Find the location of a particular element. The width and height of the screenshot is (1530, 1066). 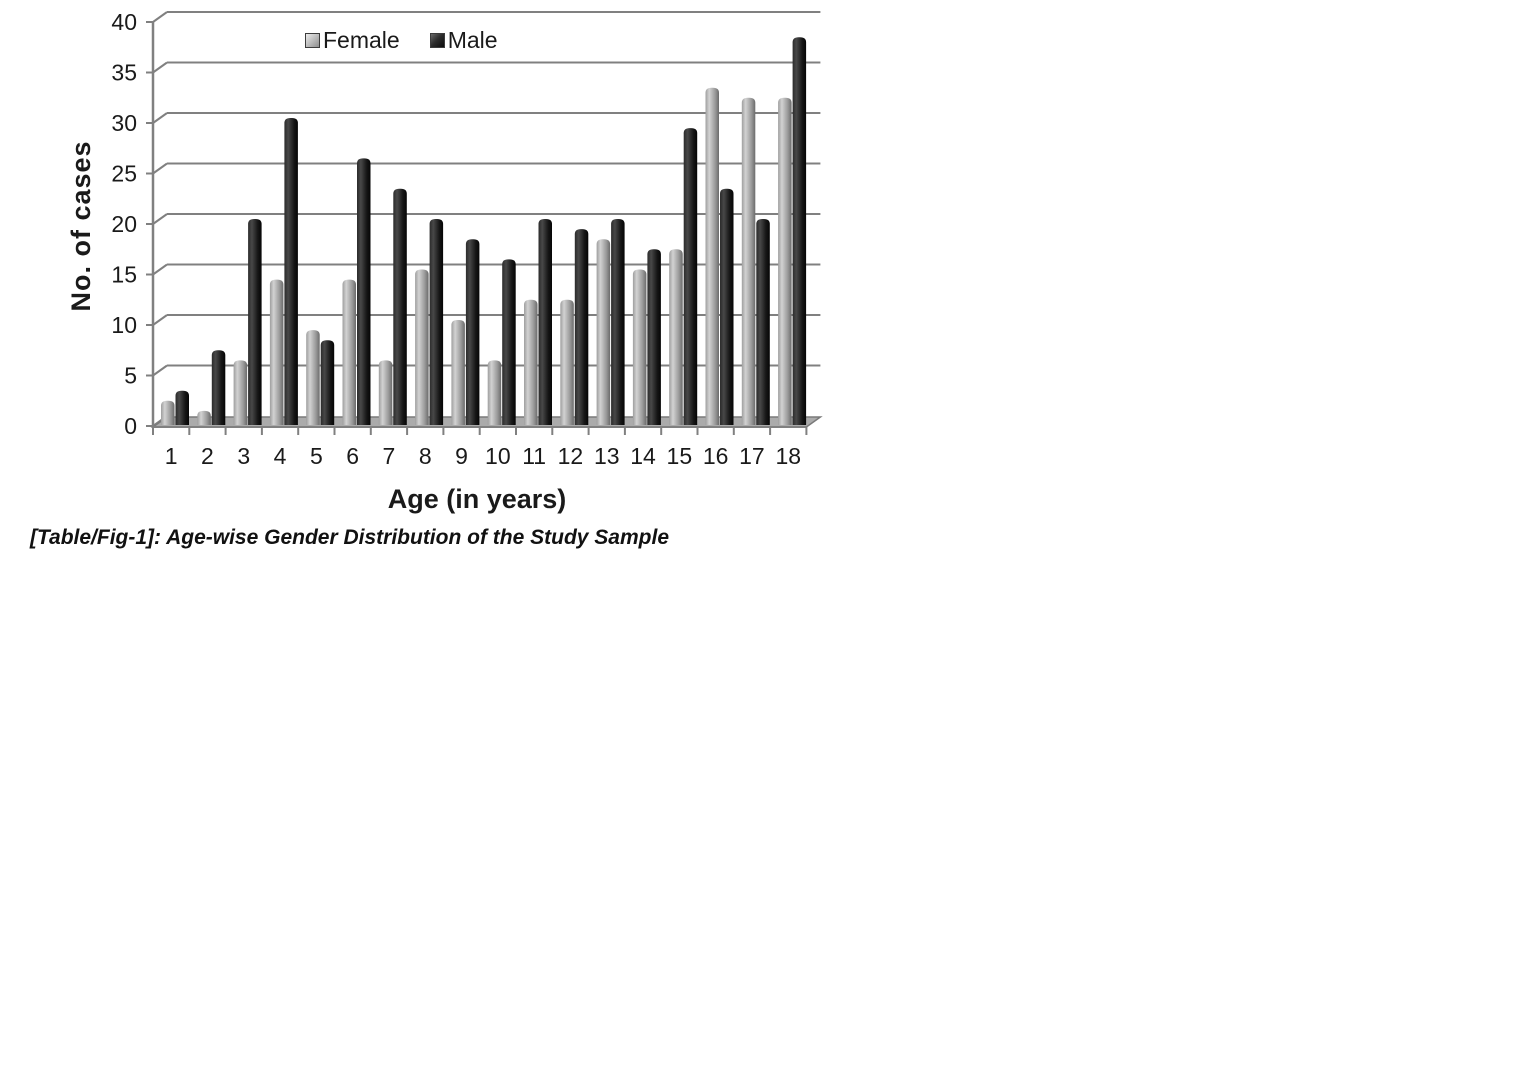

x-tick-label-17: 17 is located at coordinates (752, 456).